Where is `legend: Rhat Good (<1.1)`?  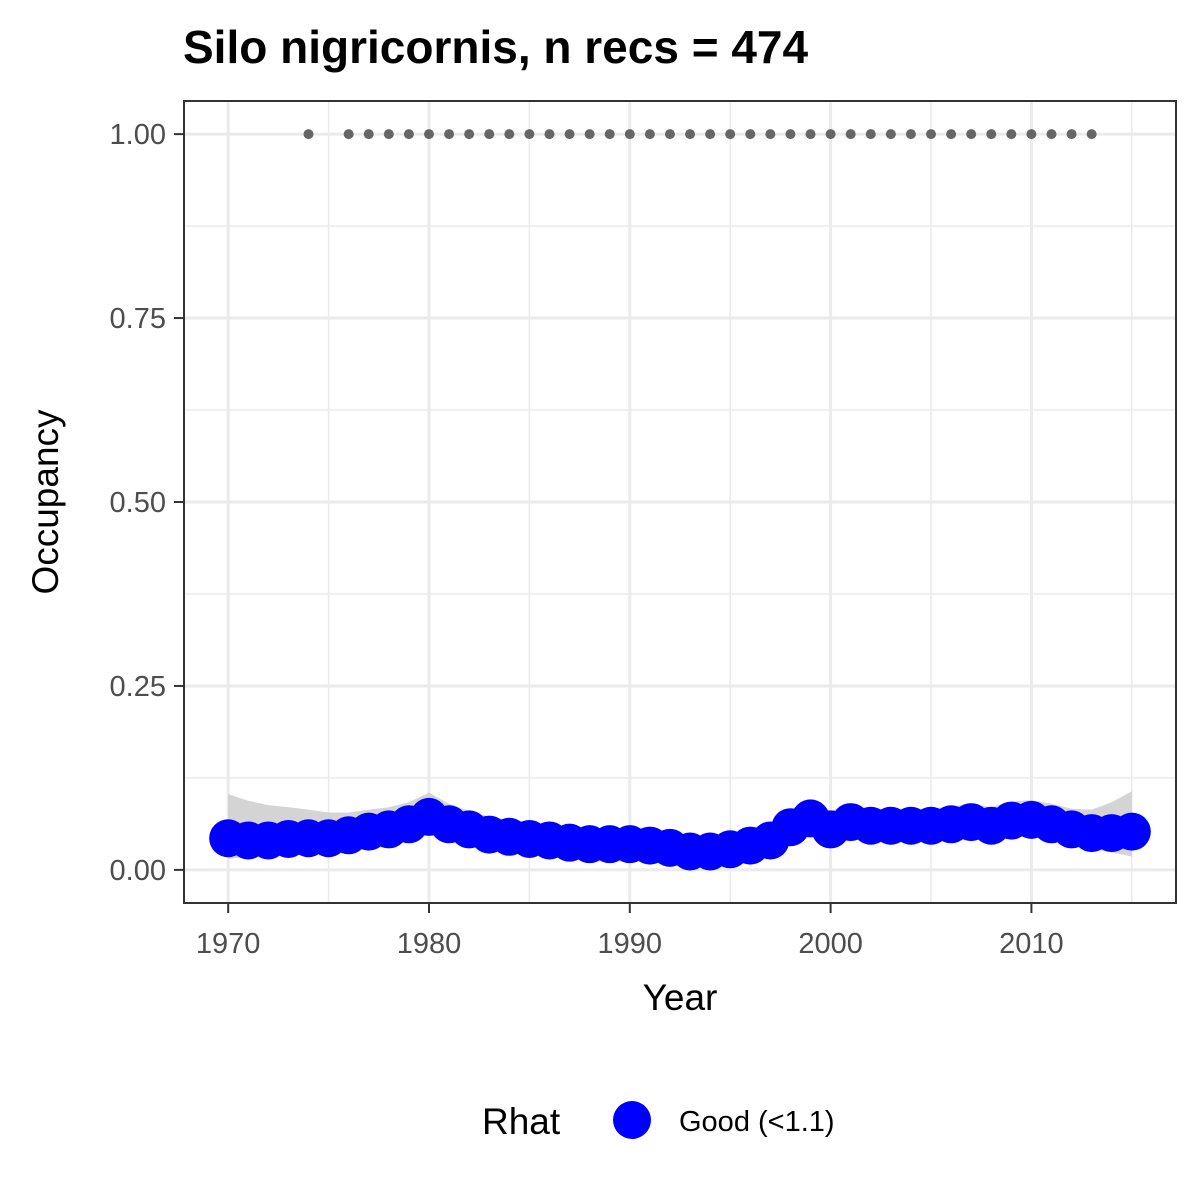 legend: Rhat Good (<1.1) is located at coordinates (658, 1121).